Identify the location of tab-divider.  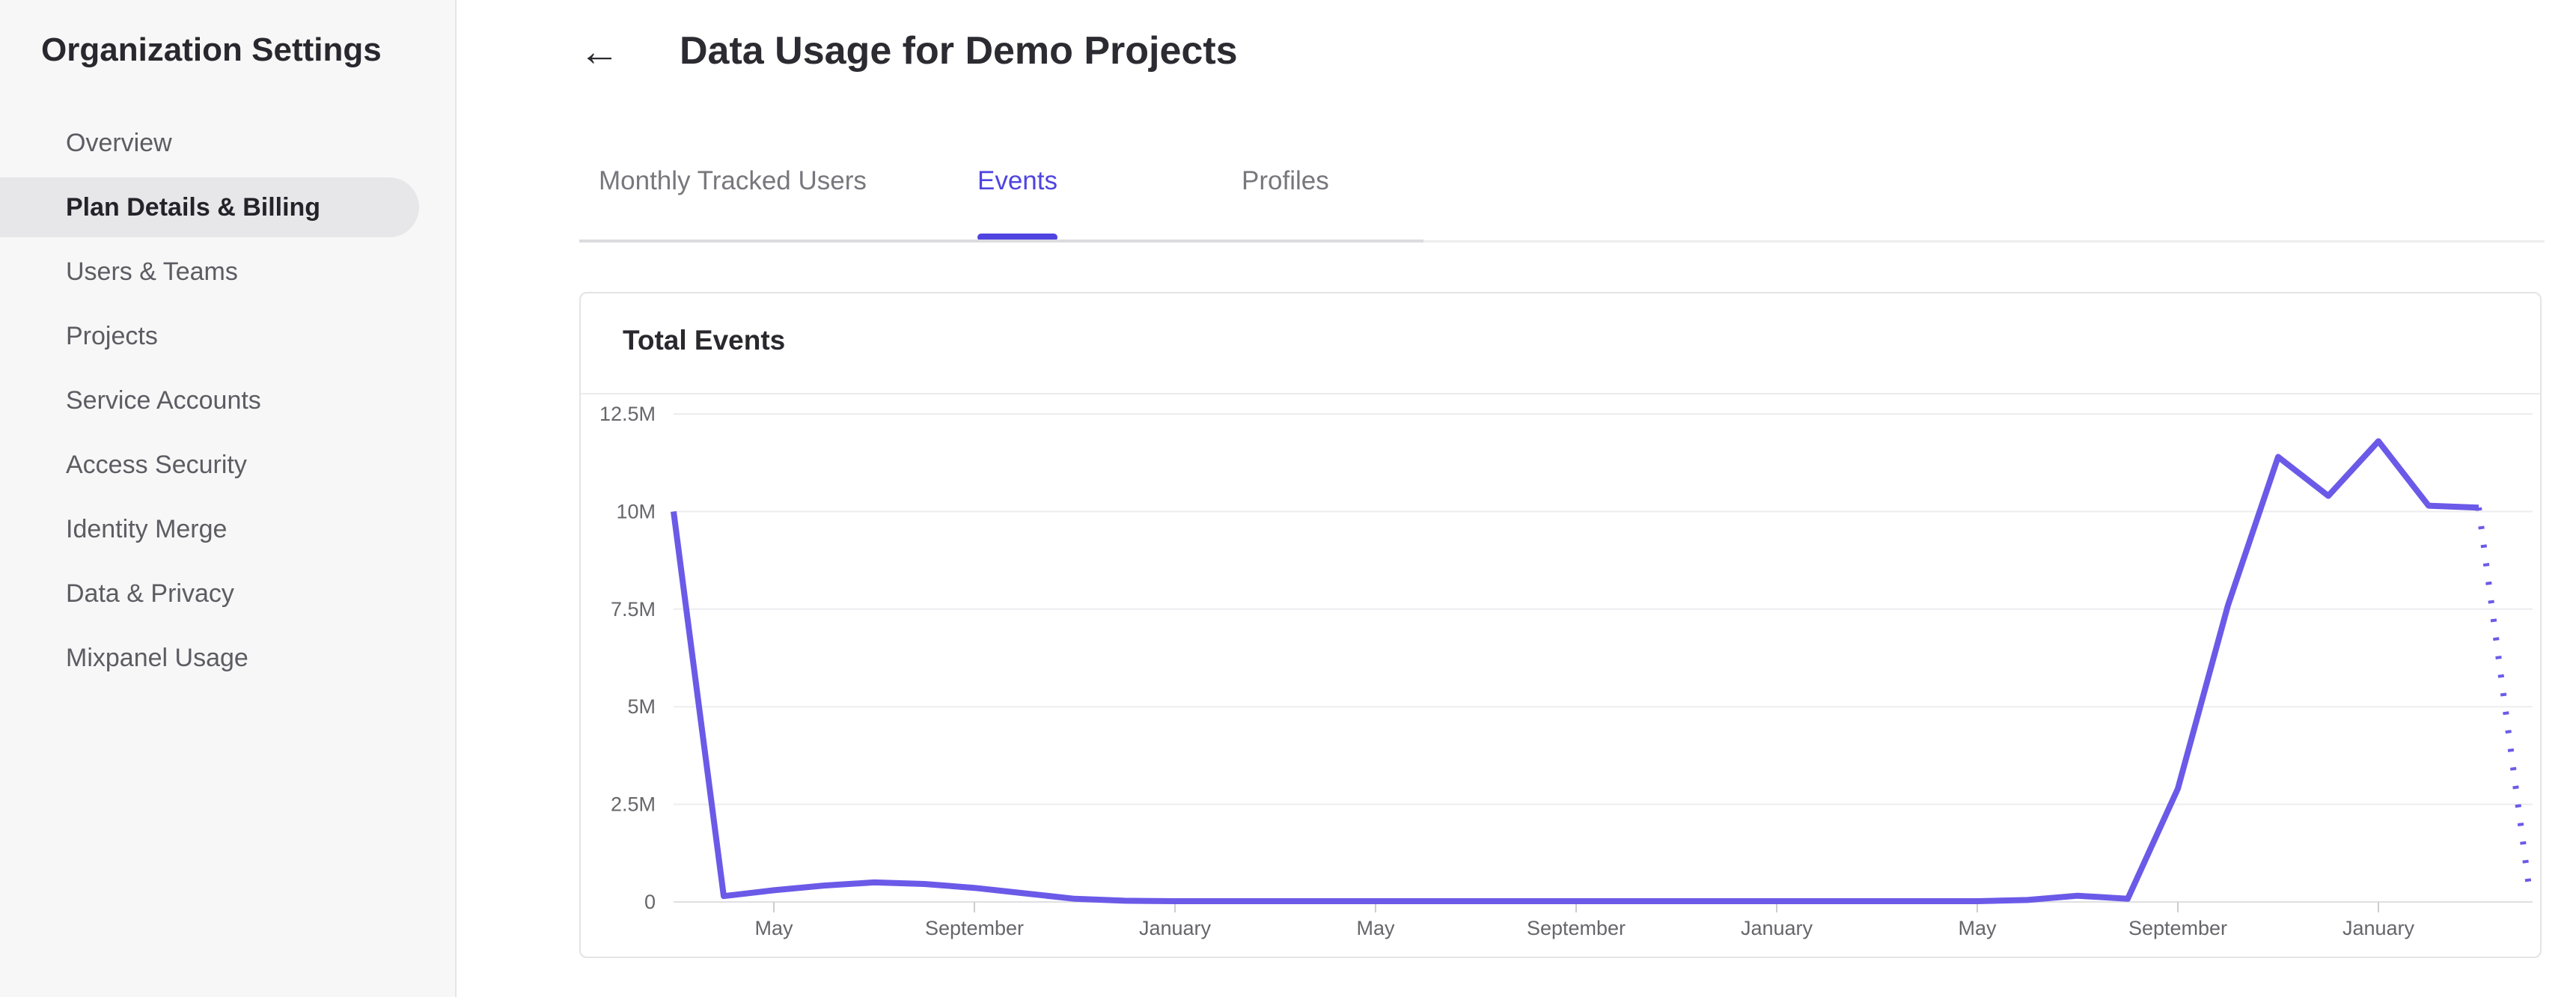
(1001, 242).